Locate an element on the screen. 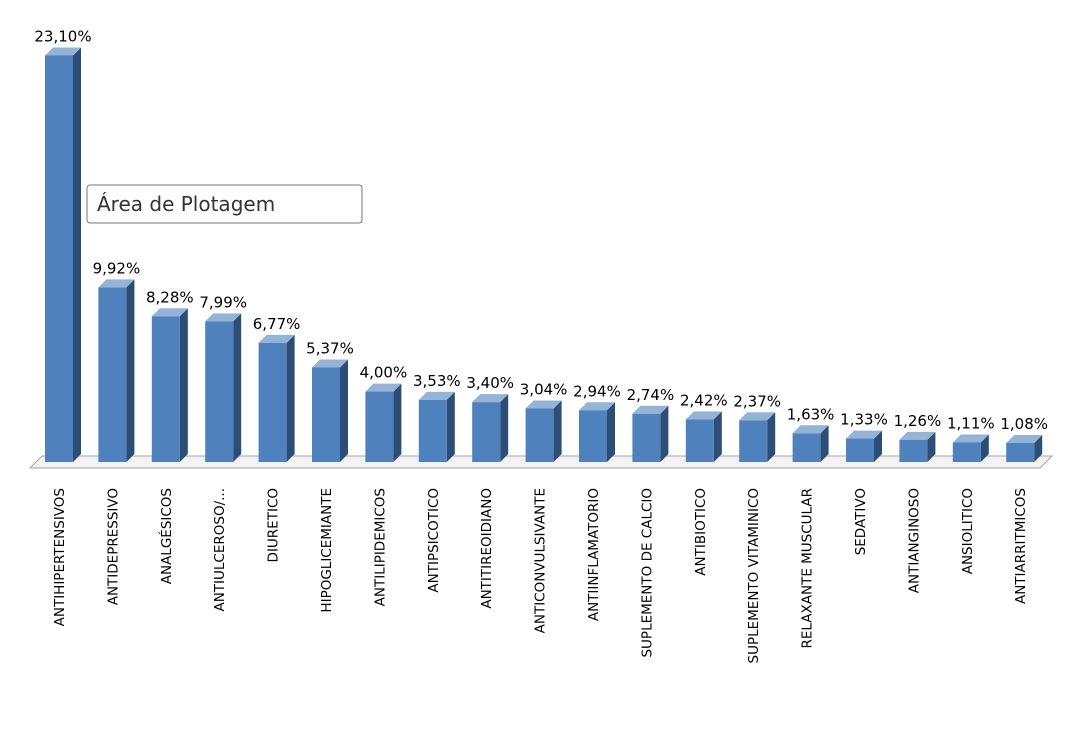 The width and height of the screenshot is (1083, 749). value-label: 1,33% is located at coordinates (864, 420).